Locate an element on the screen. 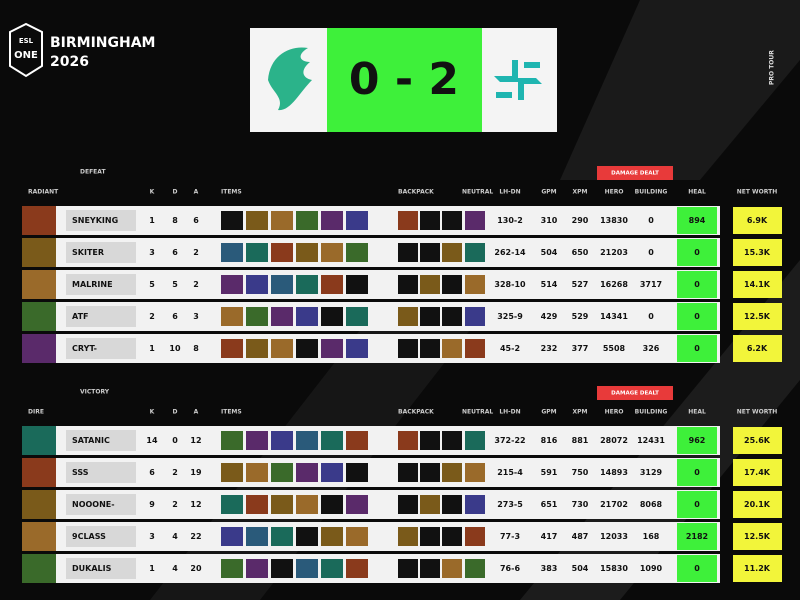 The image size is (800, 600). column-header: LH-DN is located at coordinates (509, 192).